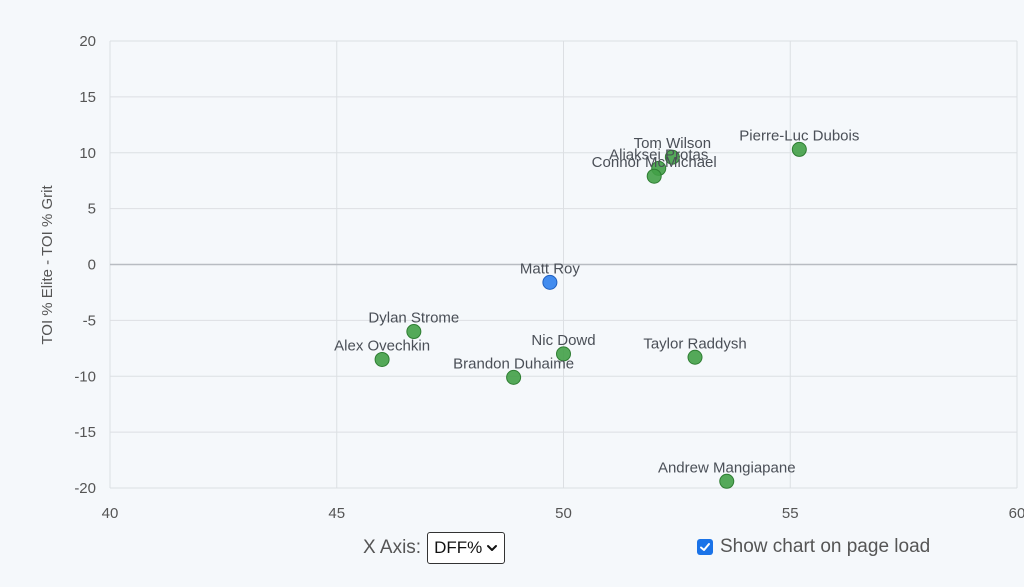 The image size is (1024, 587). I want to click on x-axis-label: X Axis:, so click(392, 547).